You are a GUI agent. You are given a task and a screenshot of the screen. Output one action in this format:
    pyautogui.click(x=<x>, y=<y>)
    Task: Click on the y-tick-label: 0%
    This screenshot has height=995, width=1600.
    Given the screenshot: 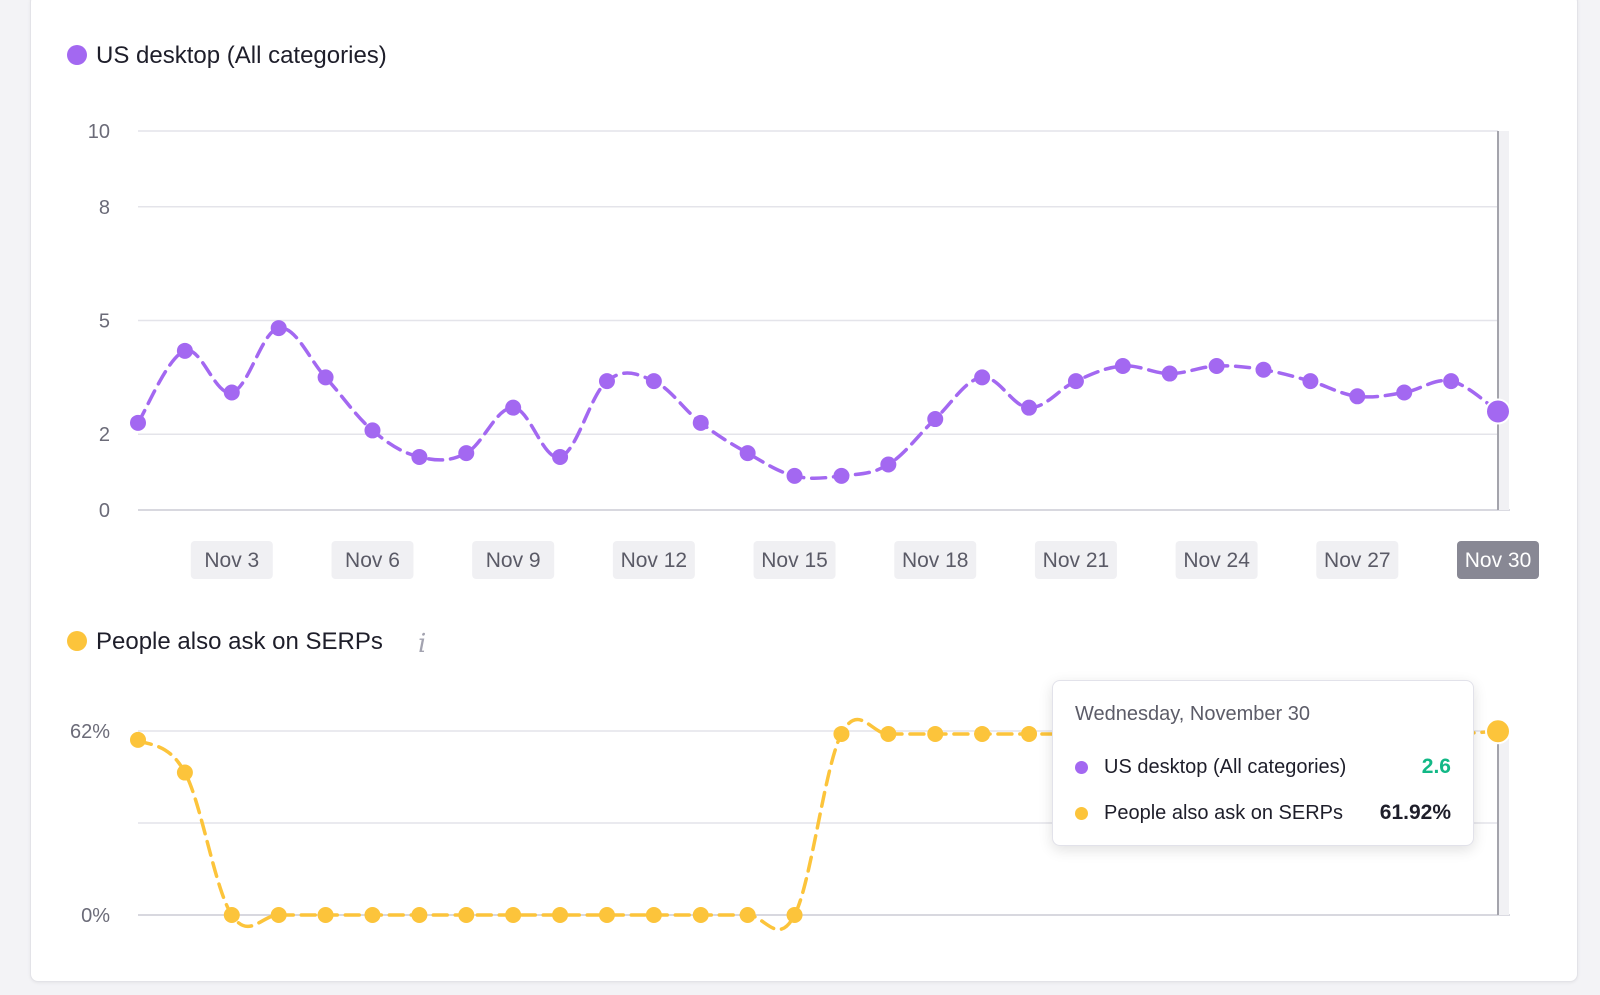 What is the action you would take?
    pyautogui.click(x=95, y=916)
    